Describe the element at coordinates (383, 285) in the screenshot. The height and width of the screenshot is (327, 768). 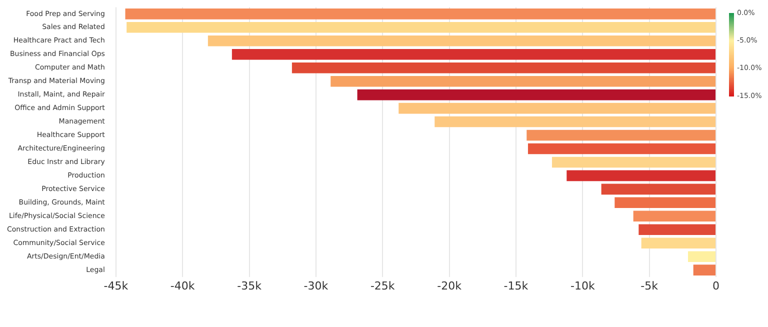
I see `x-tick-label: -25k` at that location.